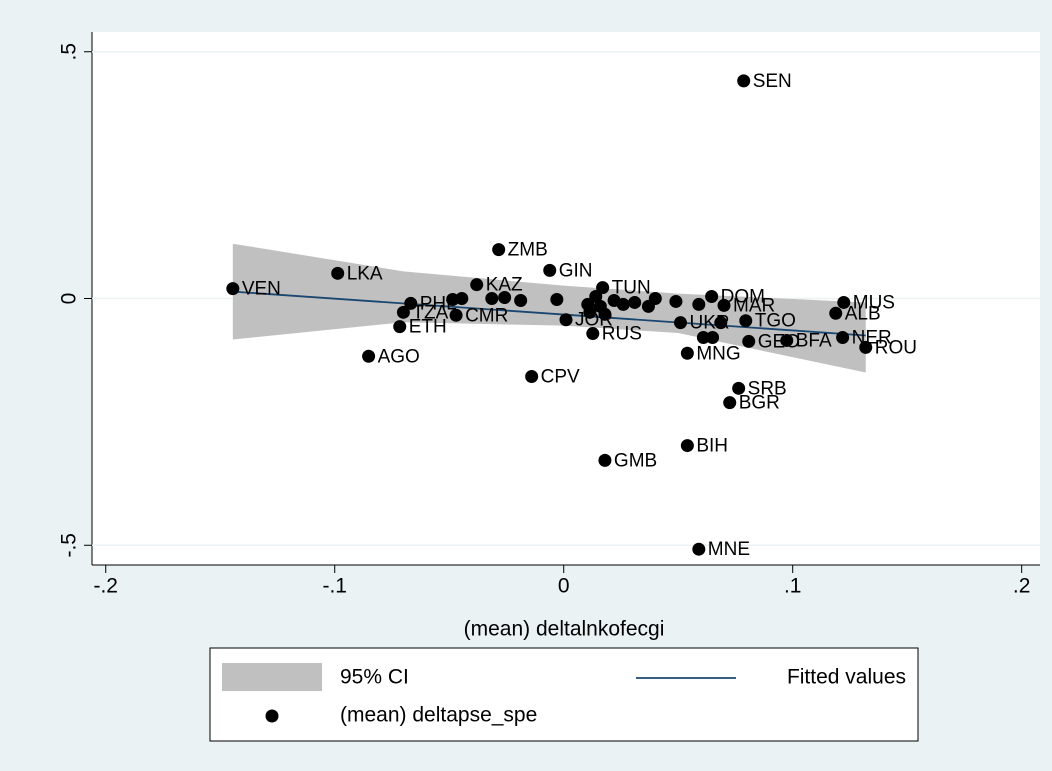 This screenshot has width=1052, height=771. Describe the element at coordinates (438, 715) in the screenshot. I see `legend-label: (mean) deltapse_spe` at that location.